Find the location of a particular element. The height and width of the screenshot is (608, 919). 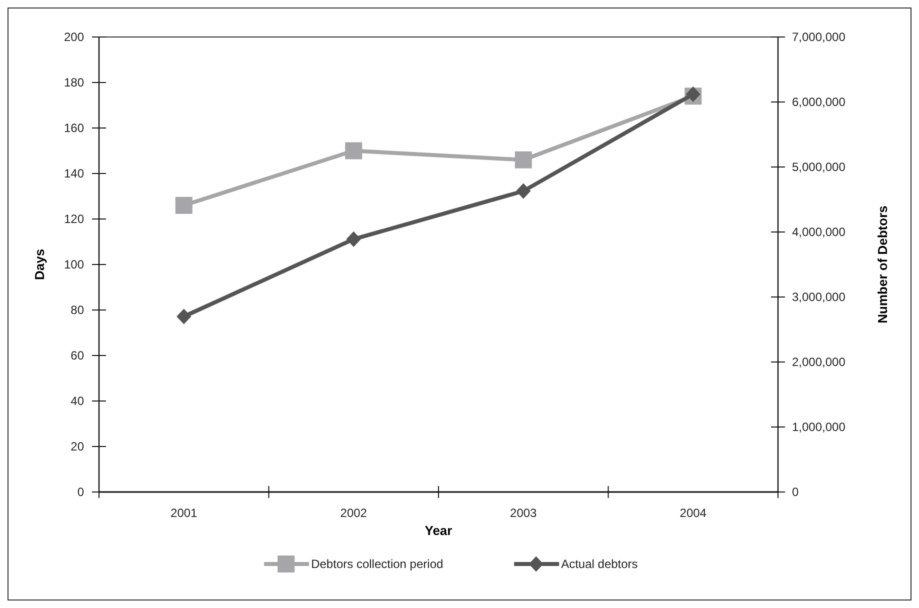

y-tick-label: 60 is located at coordinates (77, 355).